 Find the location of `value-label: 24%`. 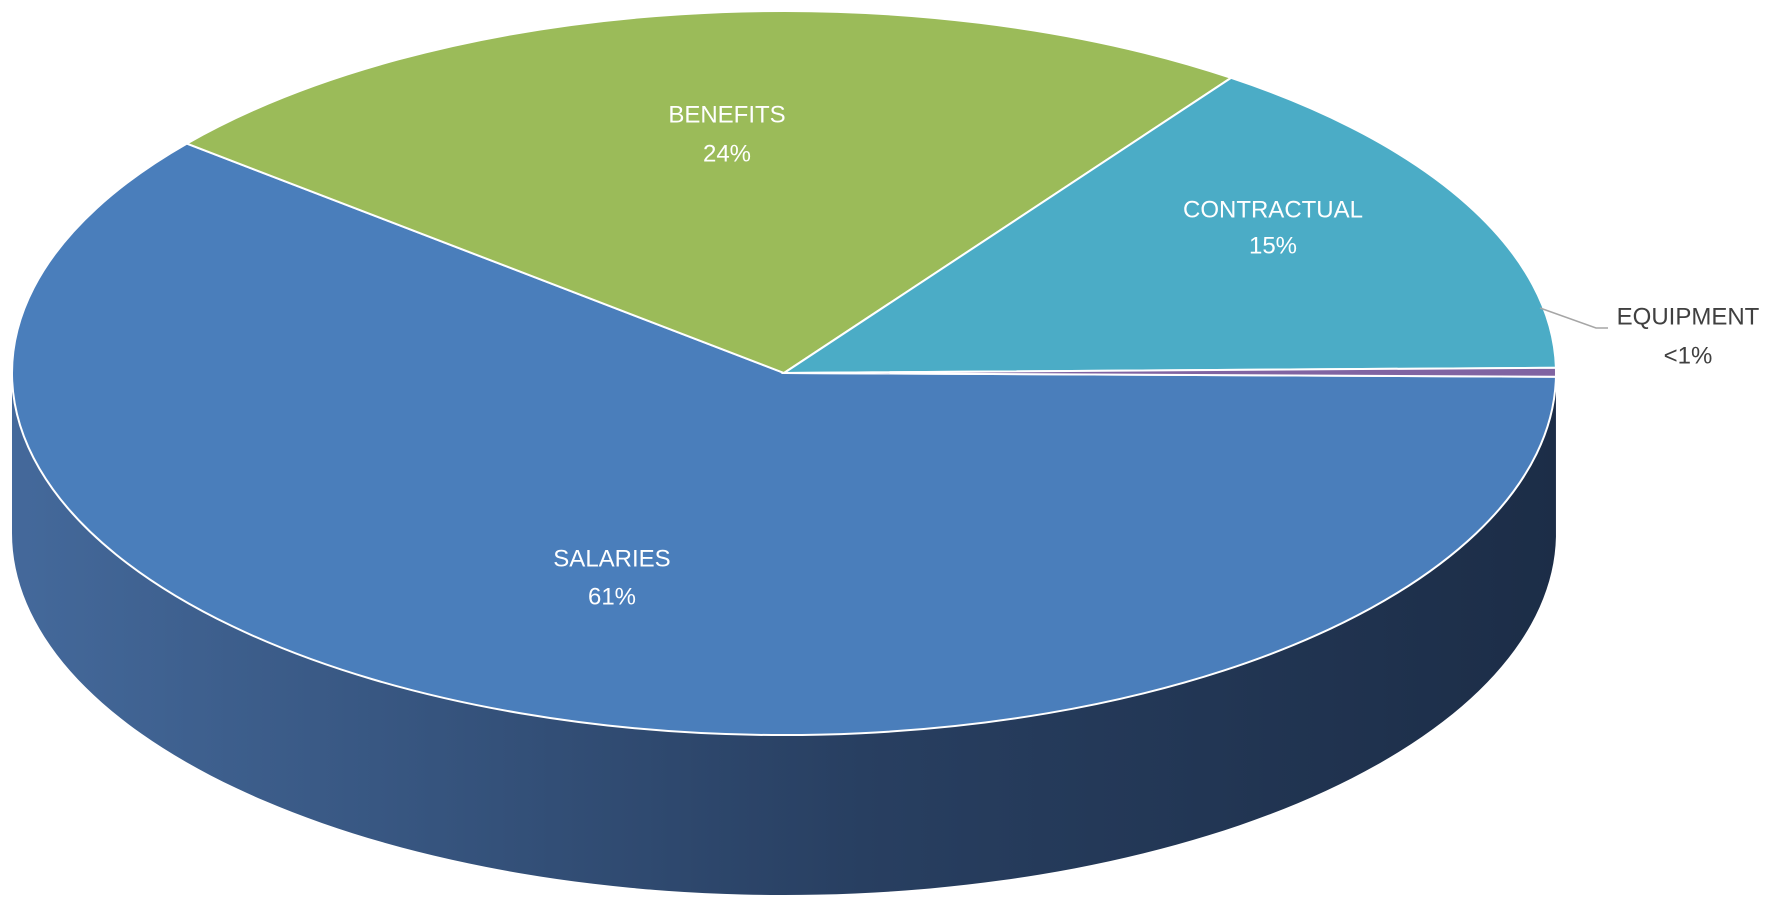

value-label: 24% is located at coordinates (727, 153).